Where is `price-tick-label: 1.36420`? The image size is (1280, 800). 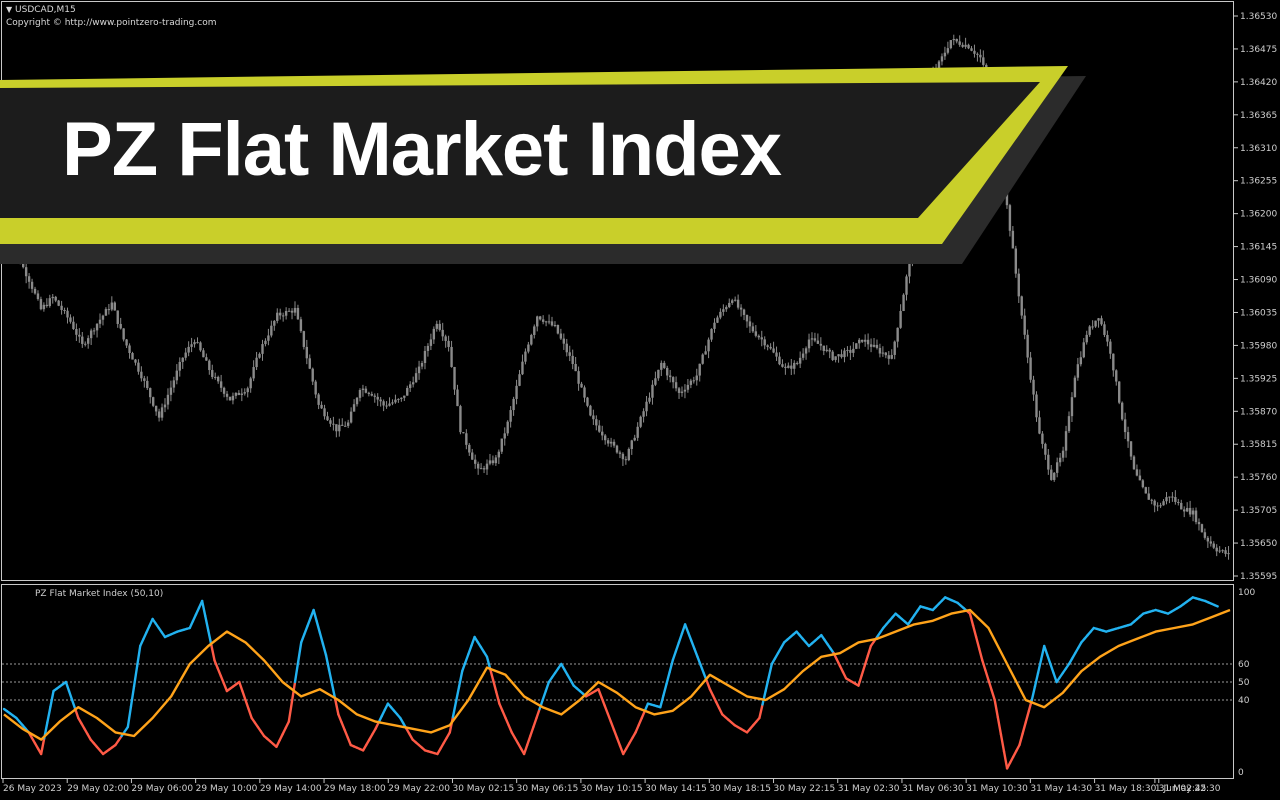
price-tick-label: 1.36420 is located at coordinates (1258, 83).